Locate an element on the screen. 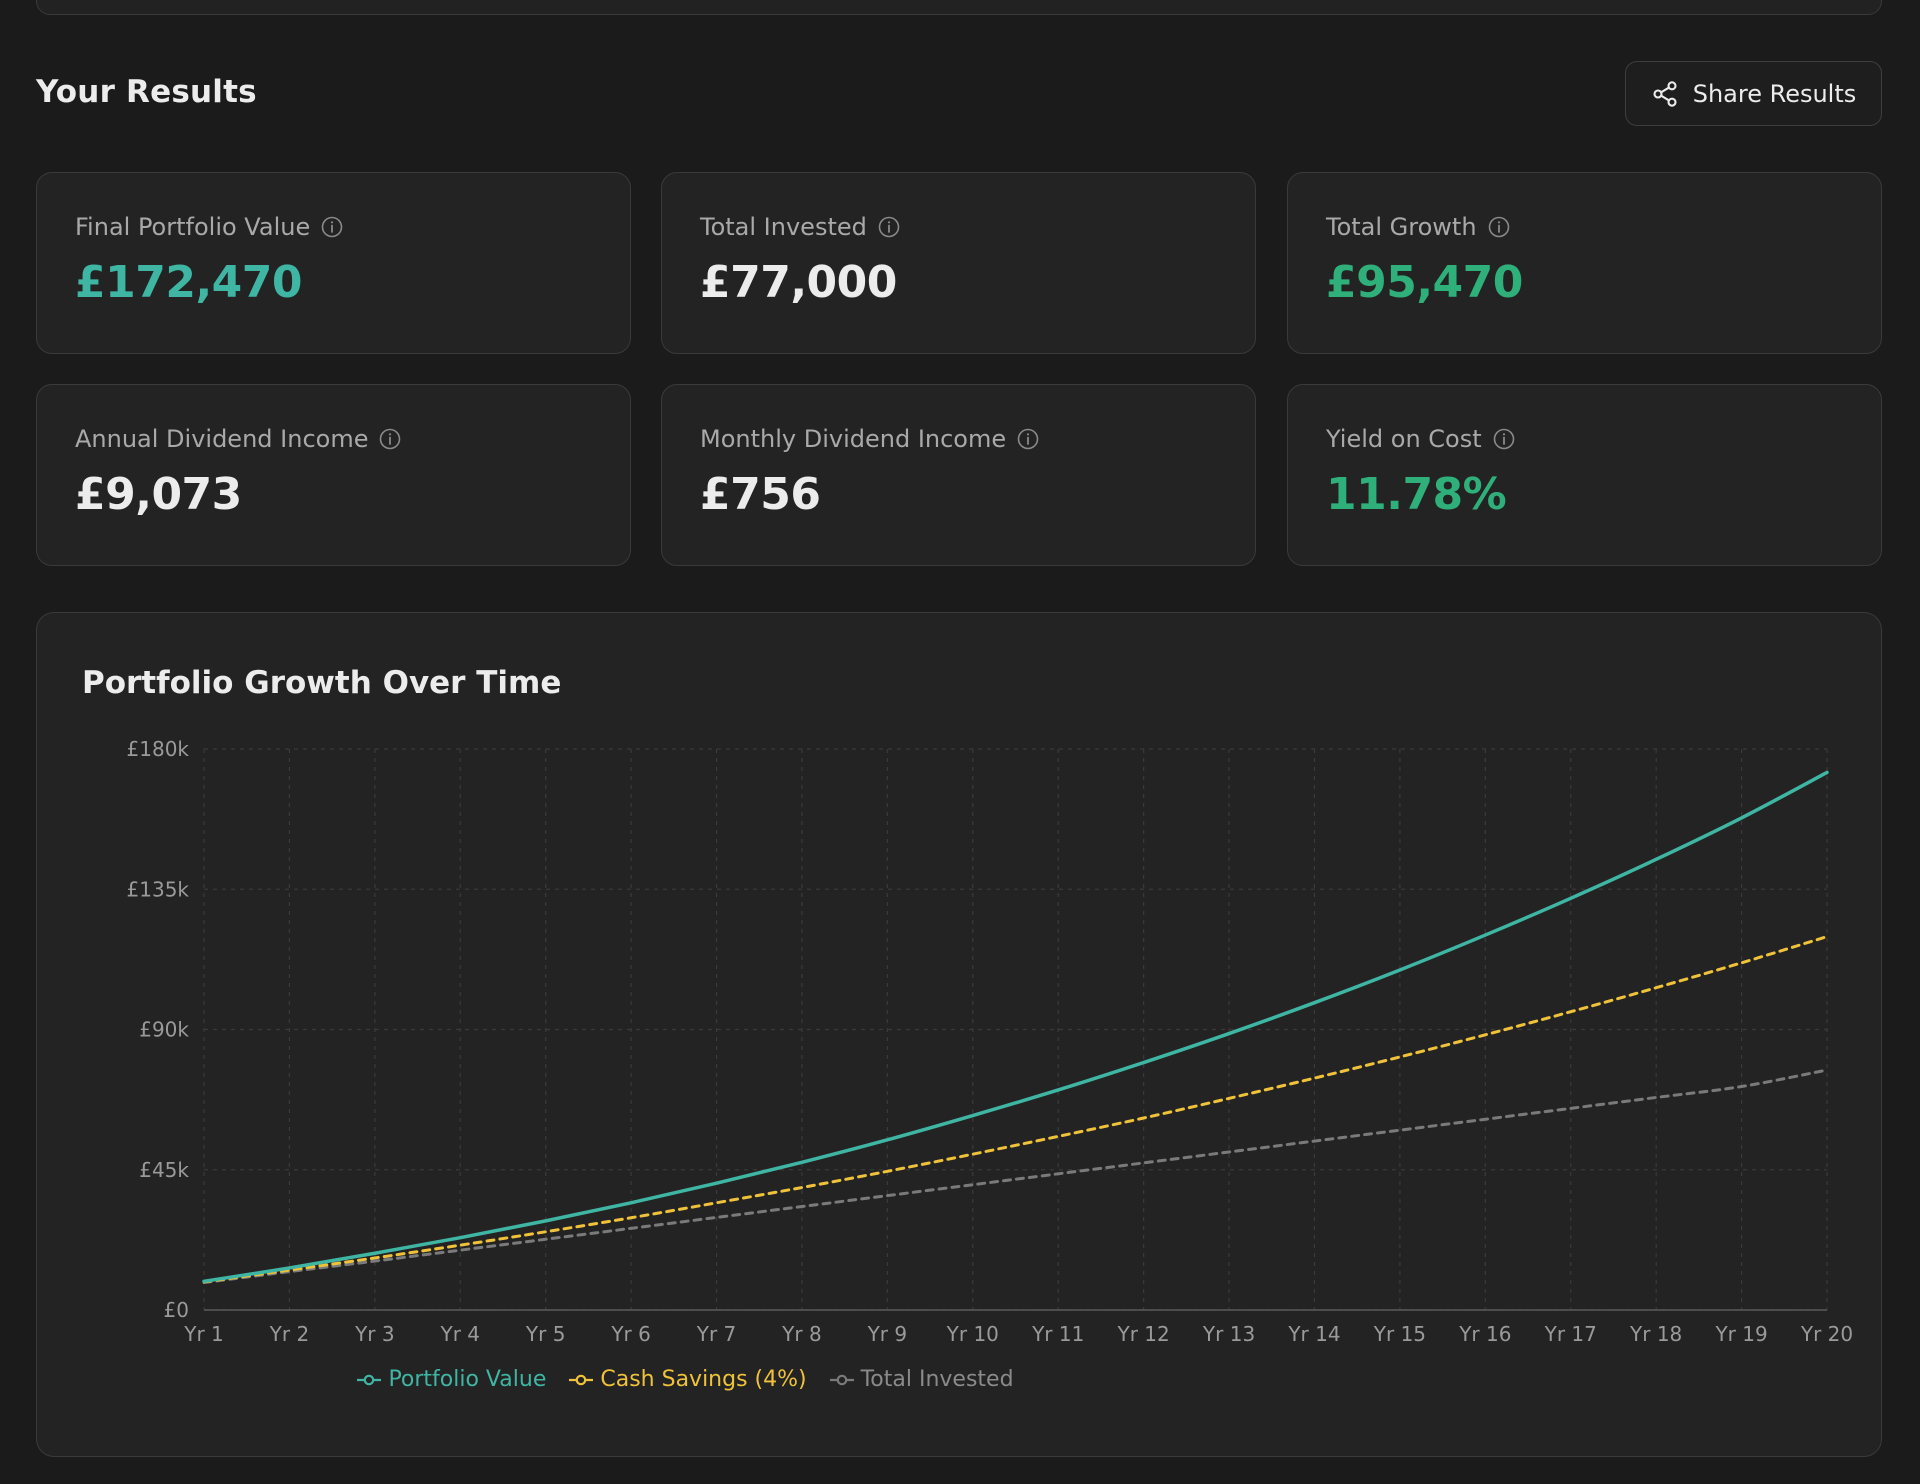 This screenshot has height=1484, width=1920. y-tick-label: £135k is located at coordinates (158, 889).